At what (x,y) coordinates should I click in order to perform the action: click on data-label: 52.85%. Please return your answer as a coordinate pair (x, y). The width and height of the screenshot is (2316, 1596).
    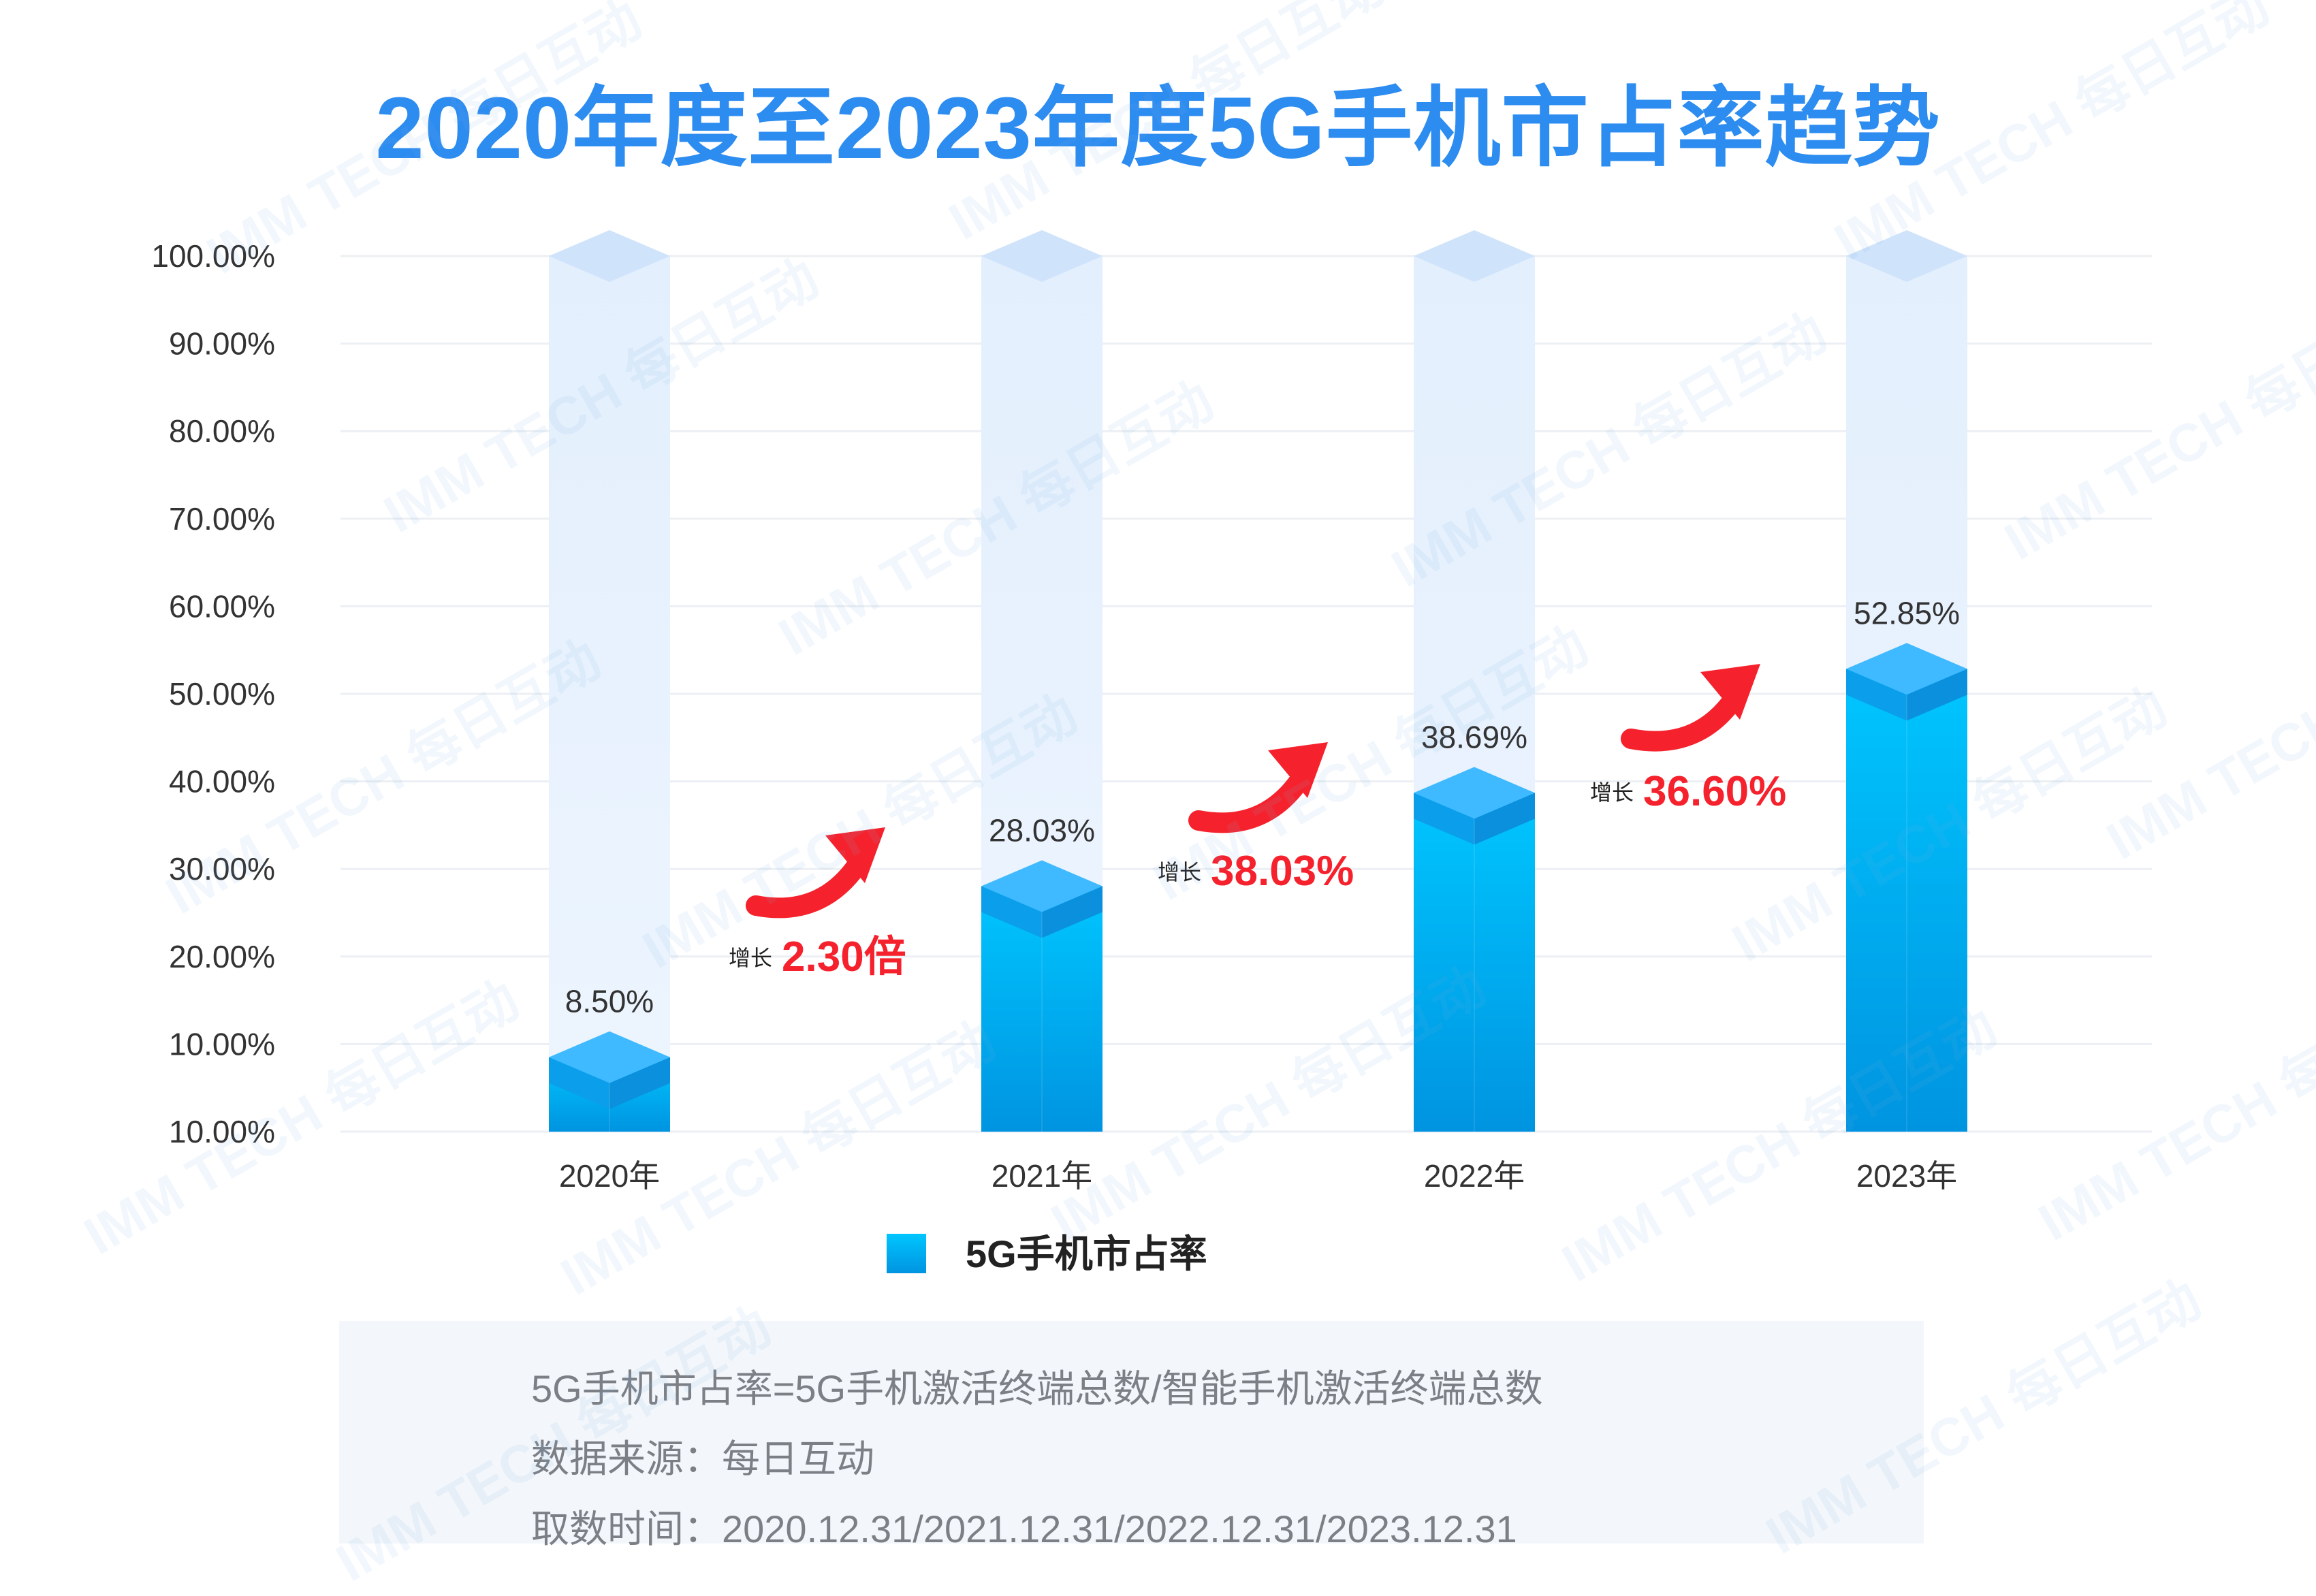
    Looking at the image, I should click on (1907, 613).